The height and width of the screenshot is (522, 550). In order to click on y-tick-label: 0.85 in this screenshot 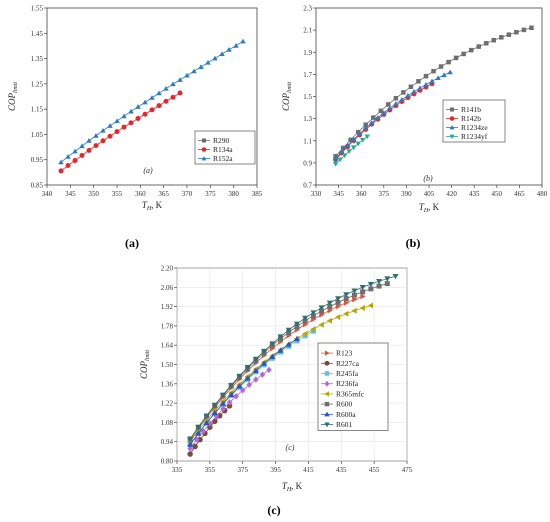, I will do `click(37, 186)`.